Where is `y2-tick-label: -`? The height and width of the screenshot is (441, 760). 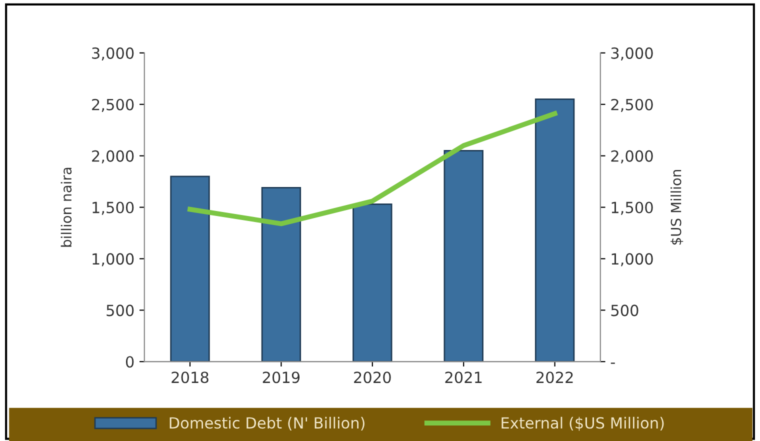 y2-tick-label: - is located at coordinates (612, 363).